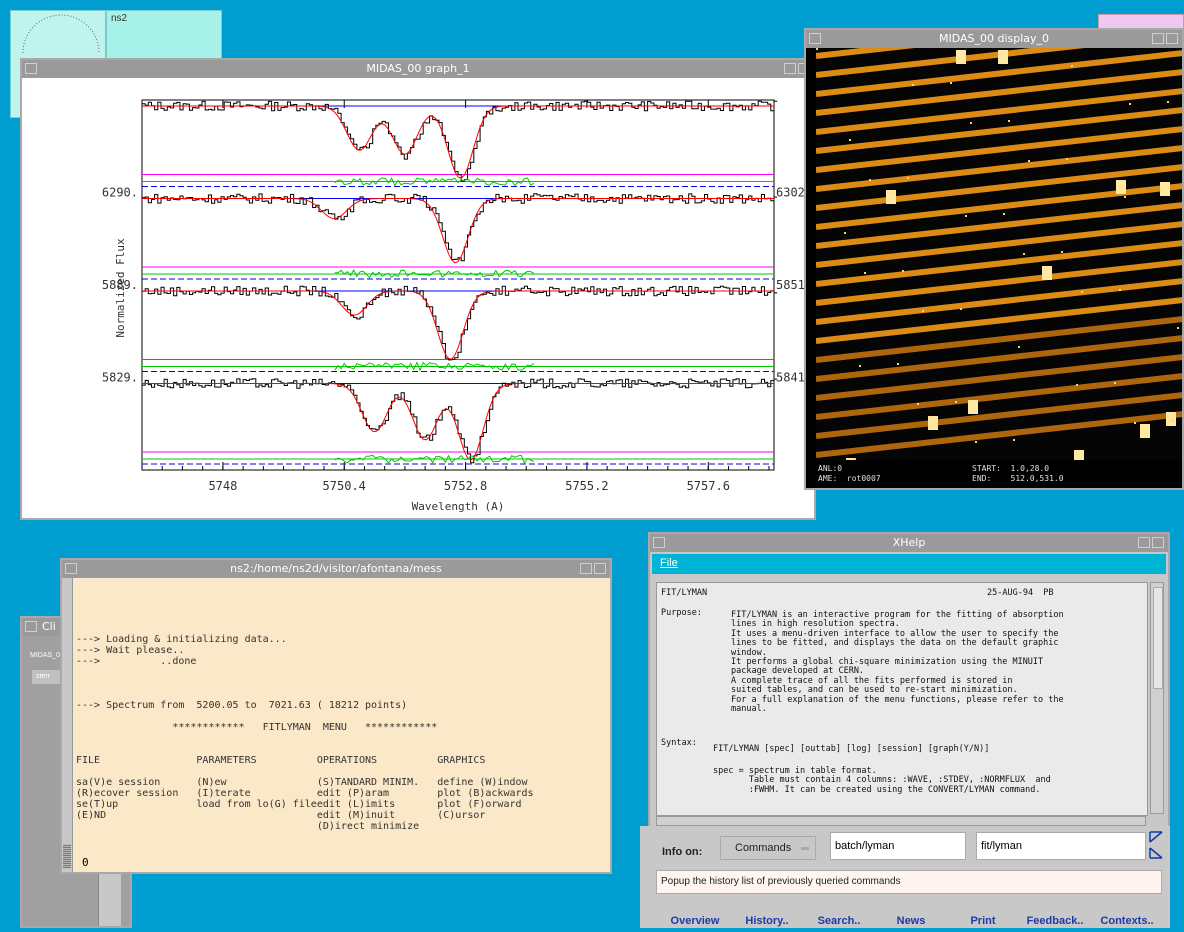 This screenshot has height=932, width=1184. What do you see at coordinates (839, 921) in the screenshot?
I see `xhelp-button-search: Search..` at bounding box center [839, 921].